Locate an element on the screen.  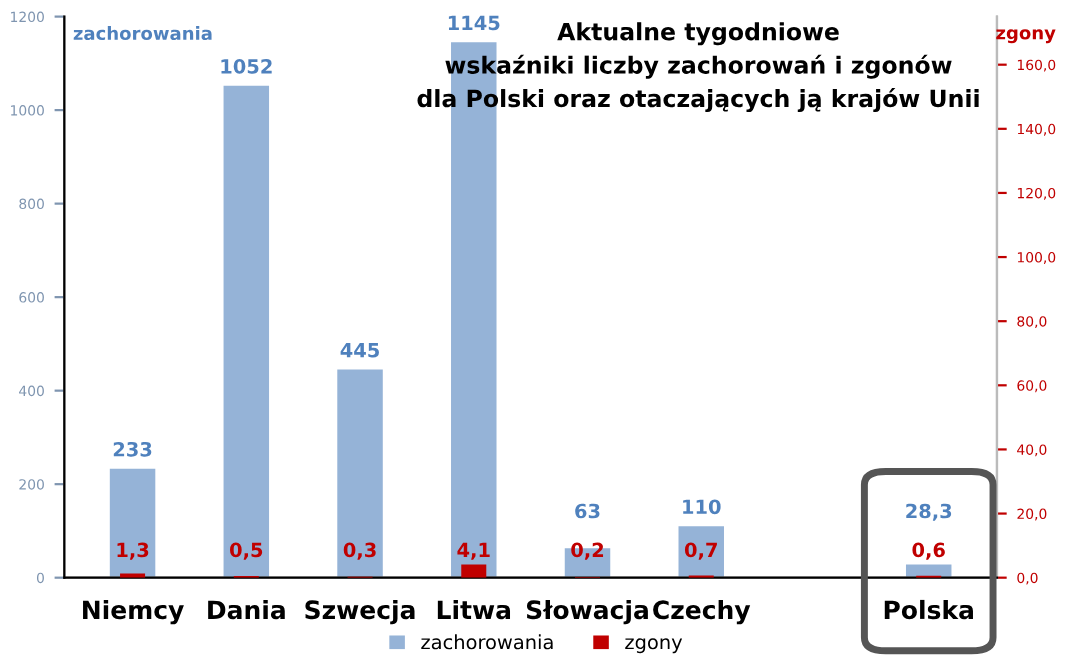
y2-axis-title: zgony is located at coordinates (1026, 36).